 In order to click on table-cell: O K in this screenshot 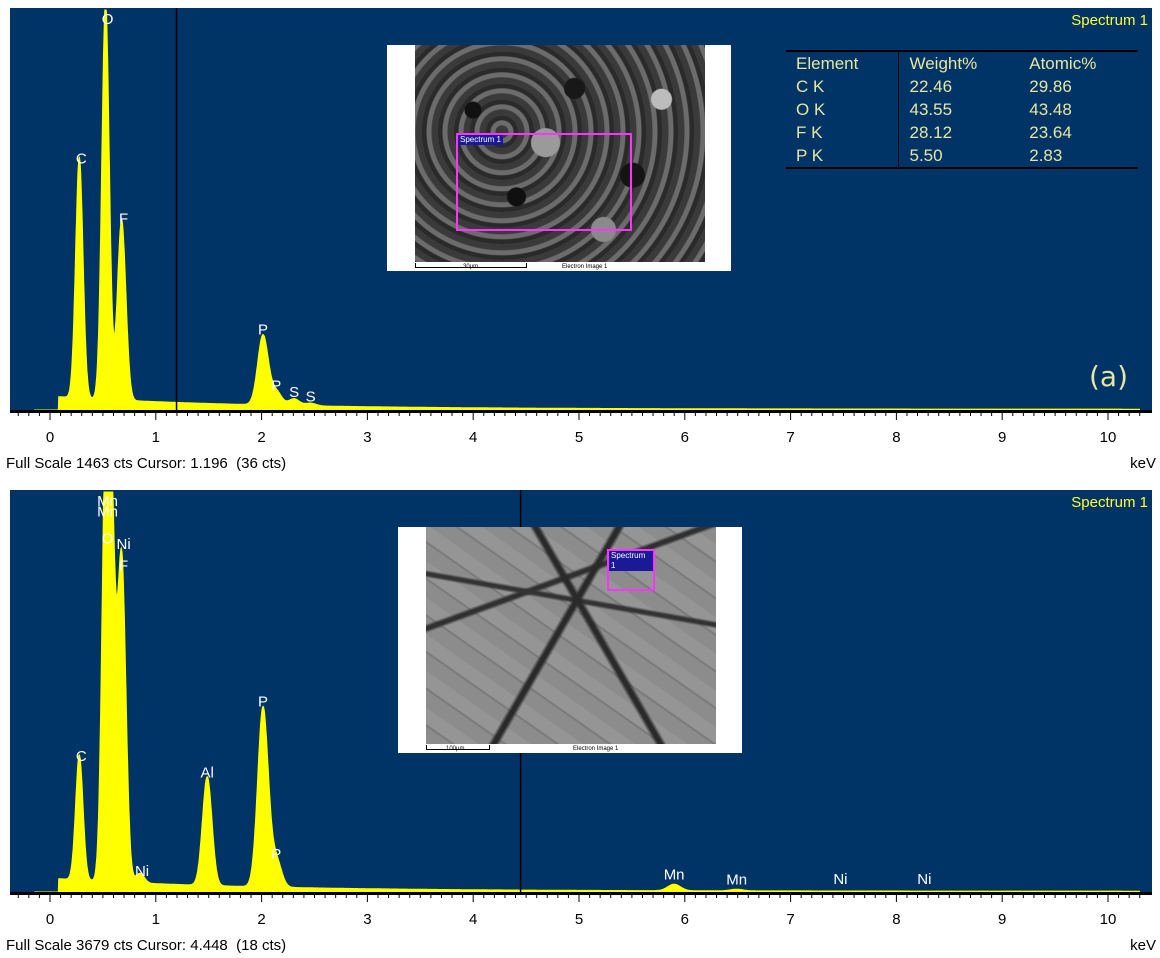, I will do `click(843, 109)`.